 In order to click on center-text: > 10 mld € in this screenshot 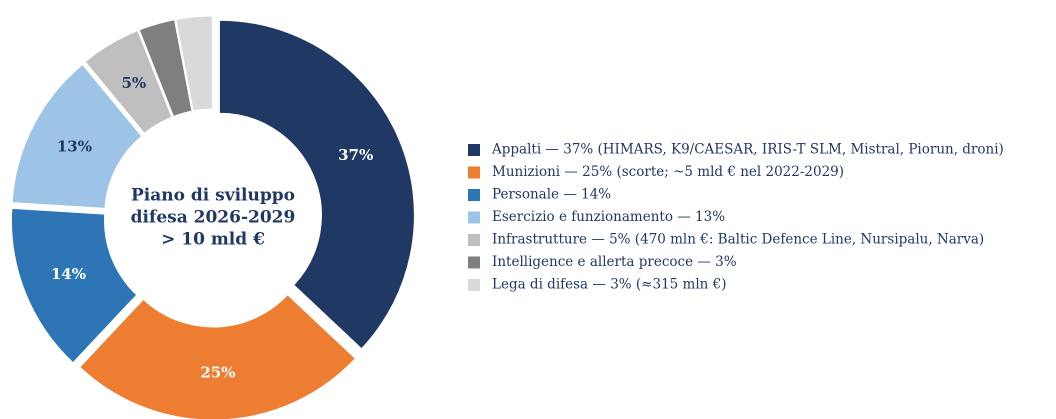, I will do `click(213, 240)`.